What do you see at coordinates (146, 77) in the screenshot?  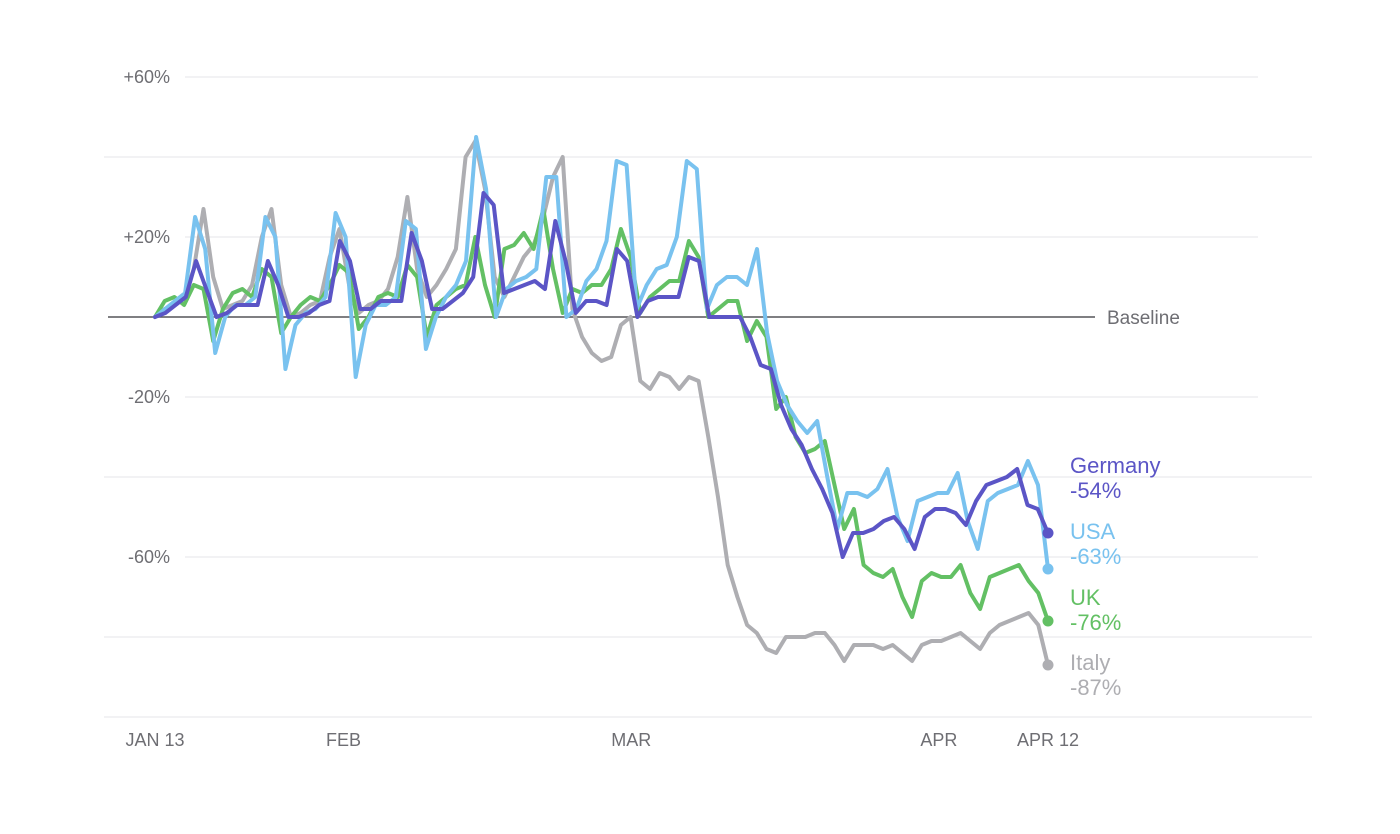 I see `y-tick-label: +60%` at bounding box center [146, 77].